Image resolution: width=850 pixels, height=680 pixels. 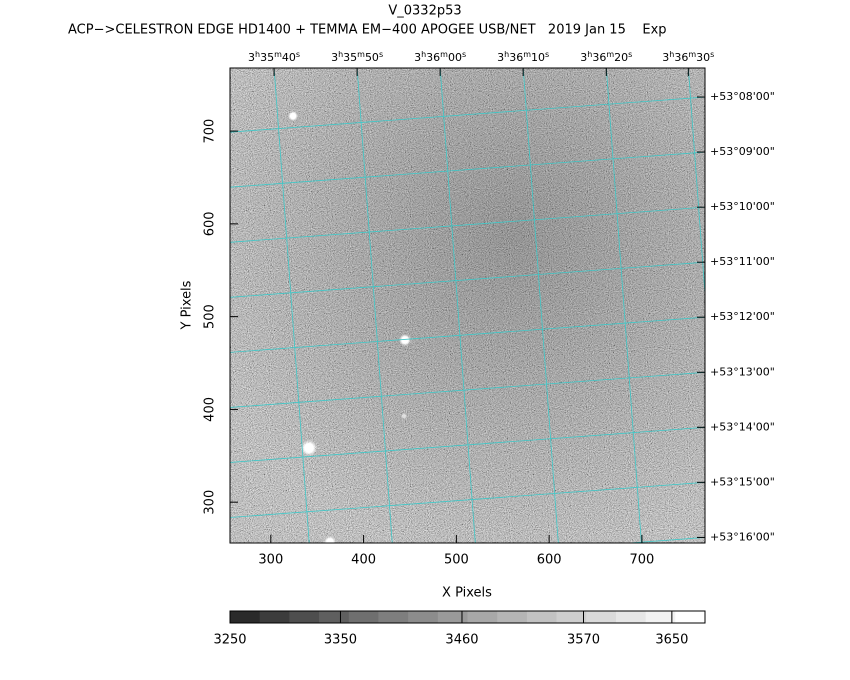 What do you see at coordinates (742, 481) in the screenshot?
I see `y2-tick-label: +53°15'00"` at bounding box center [742, 481].